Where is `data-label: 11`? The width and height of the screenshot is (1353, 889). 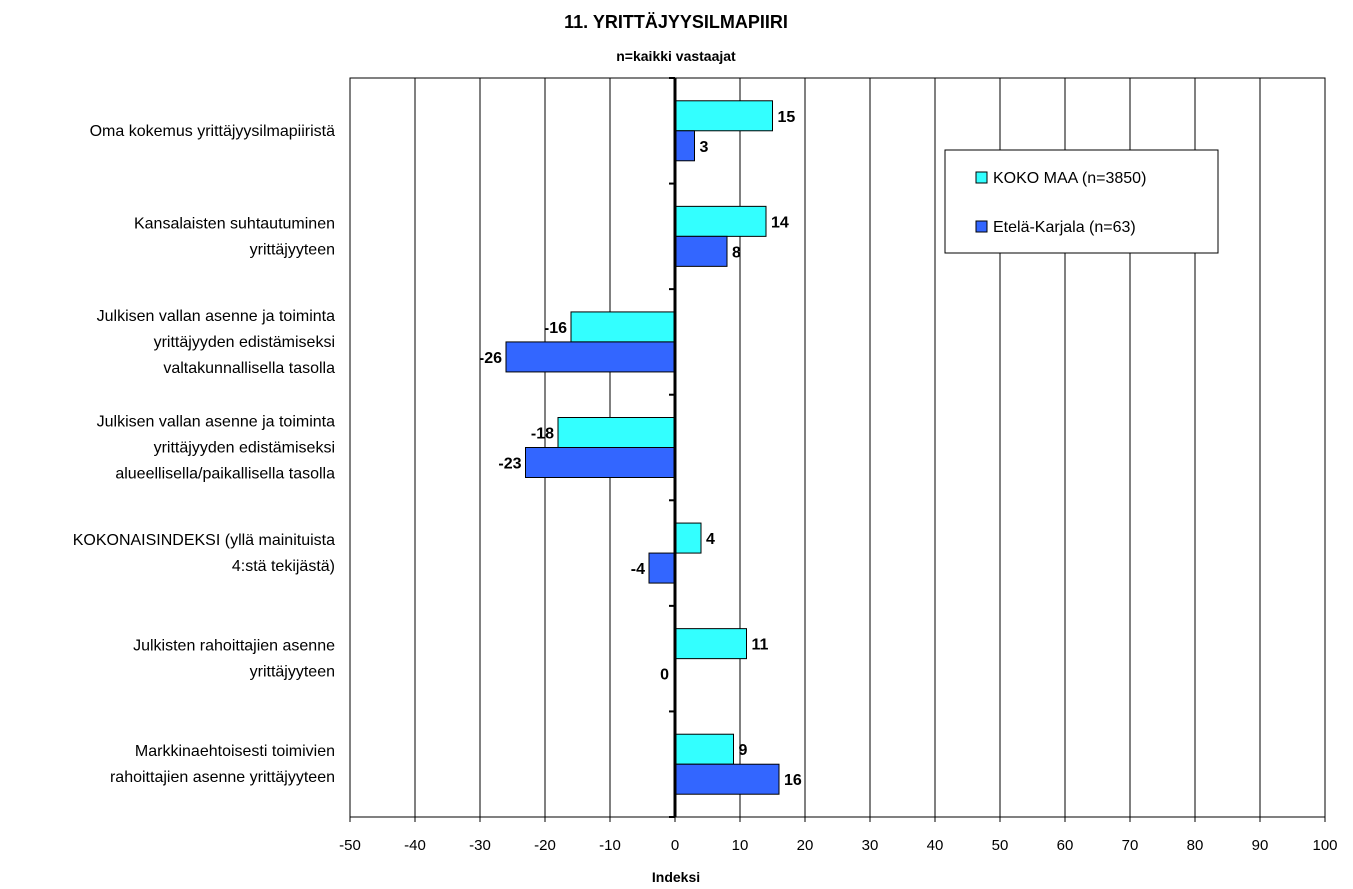
data-label: 11 is located at coordinates (760, 645).